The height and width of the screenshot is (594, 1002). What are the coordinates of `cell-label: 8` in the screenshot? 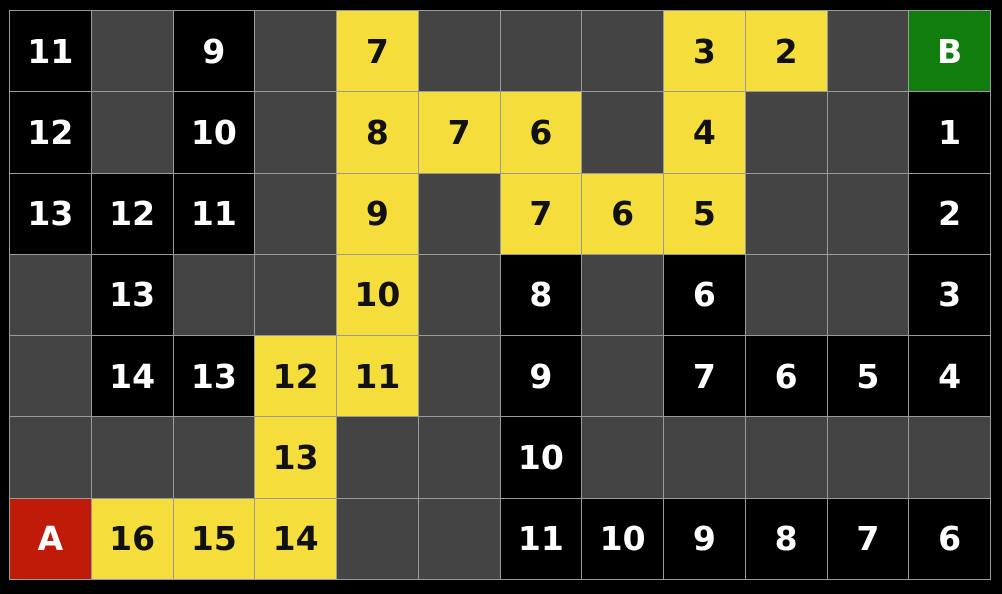 It's located at (377, 132).